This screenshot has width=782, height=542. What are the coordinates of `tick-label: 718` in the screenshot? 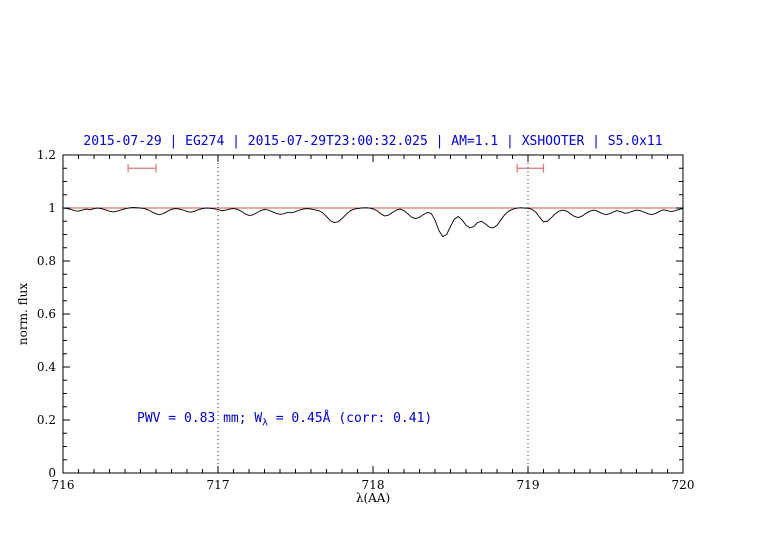 It's located at (373, 485).